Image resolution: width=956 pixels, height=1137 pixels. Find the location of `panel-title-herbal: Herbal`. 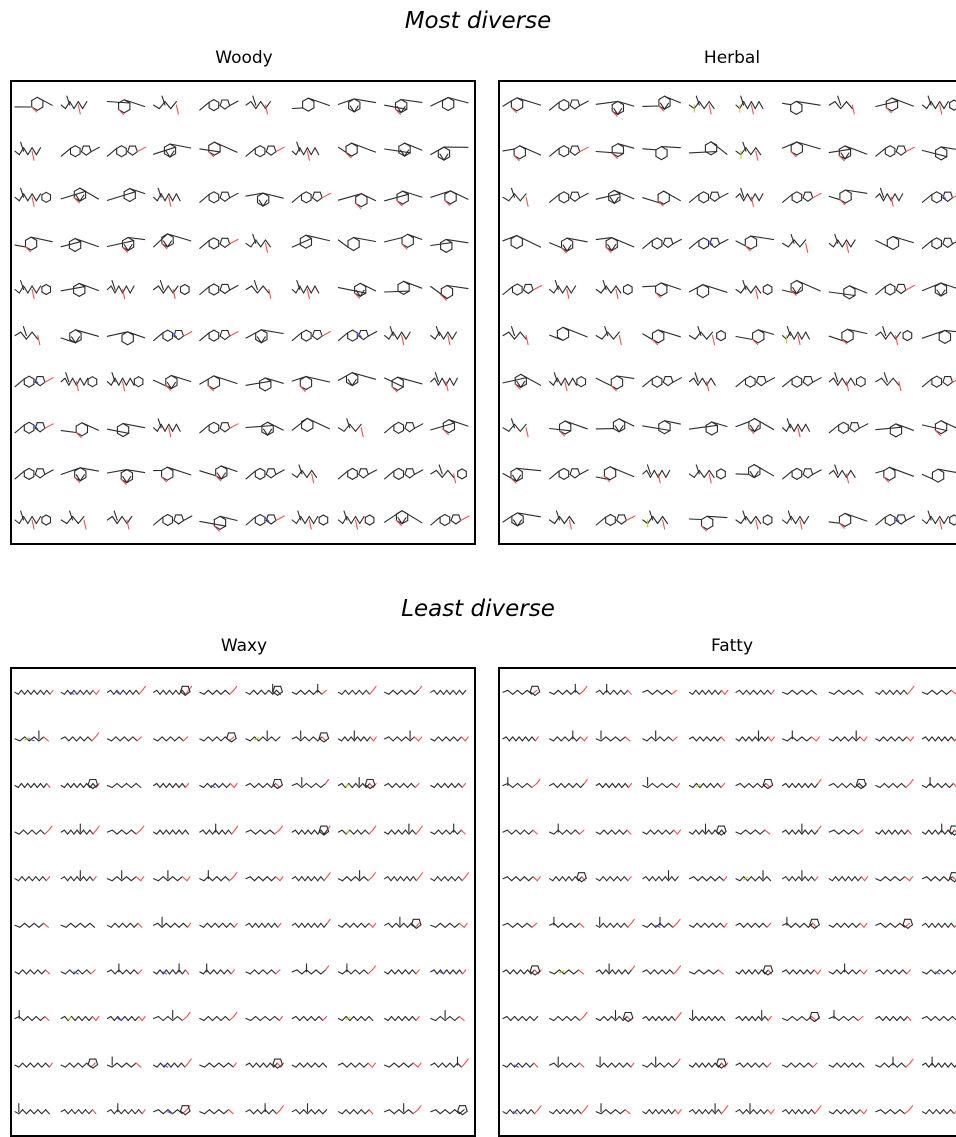

panel-title-herbal: Herbal is located at coordinates (728, 58).